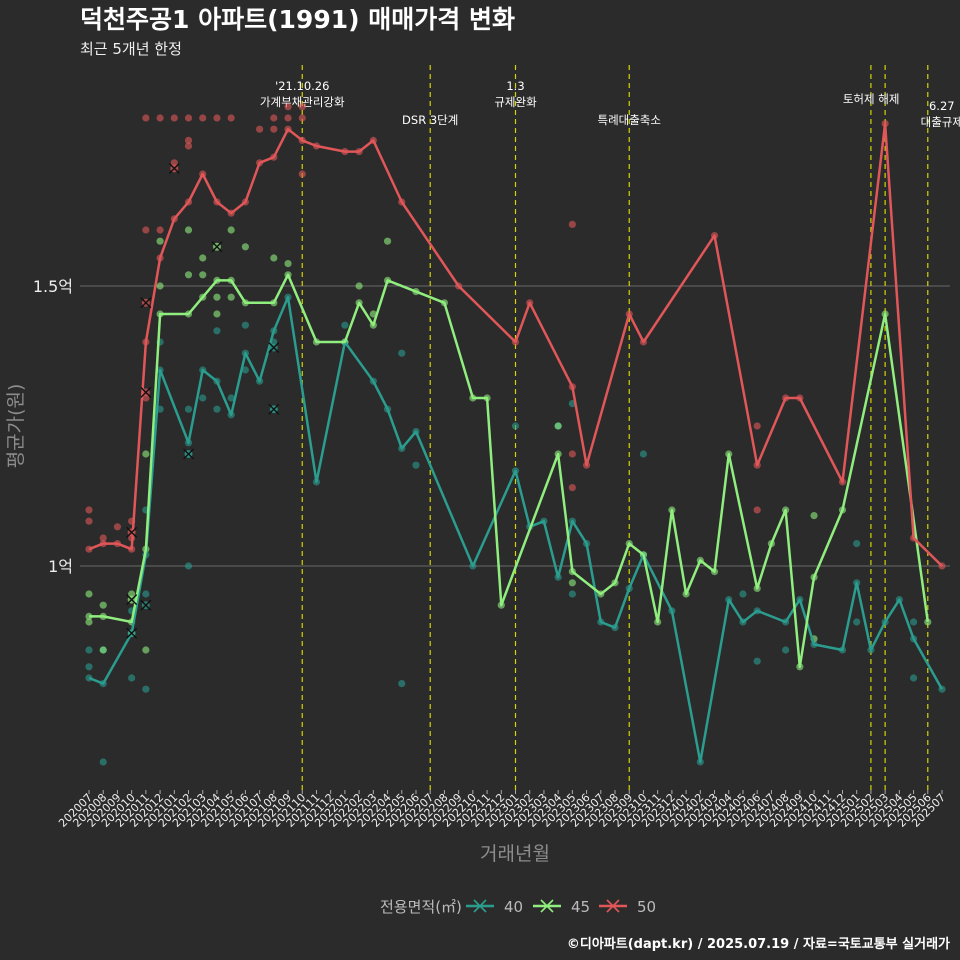 The image size is (960, 960). I want to click on event-label: 1.3 규제완화, so click(515, 94).